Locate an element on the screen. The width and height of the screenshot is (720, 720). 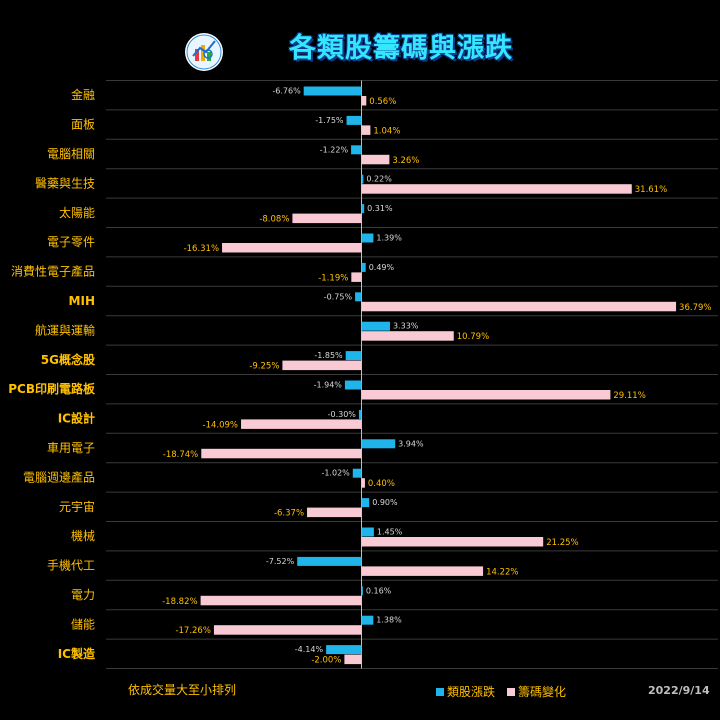
legend-swatch-chip is located at coordinates (511, 691).